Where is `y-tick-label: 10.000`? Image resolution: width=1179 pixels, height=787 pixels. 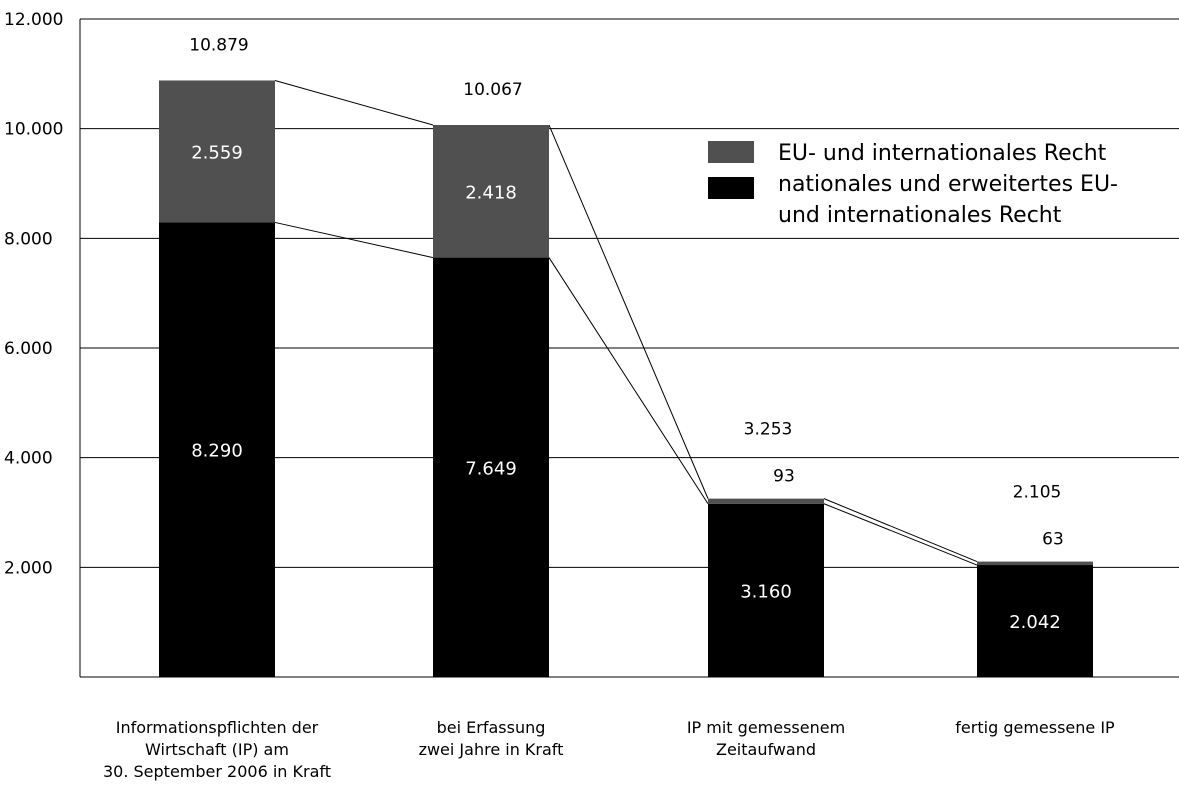 y-tick-label: 10.000 is located at coordinates (33, 130).